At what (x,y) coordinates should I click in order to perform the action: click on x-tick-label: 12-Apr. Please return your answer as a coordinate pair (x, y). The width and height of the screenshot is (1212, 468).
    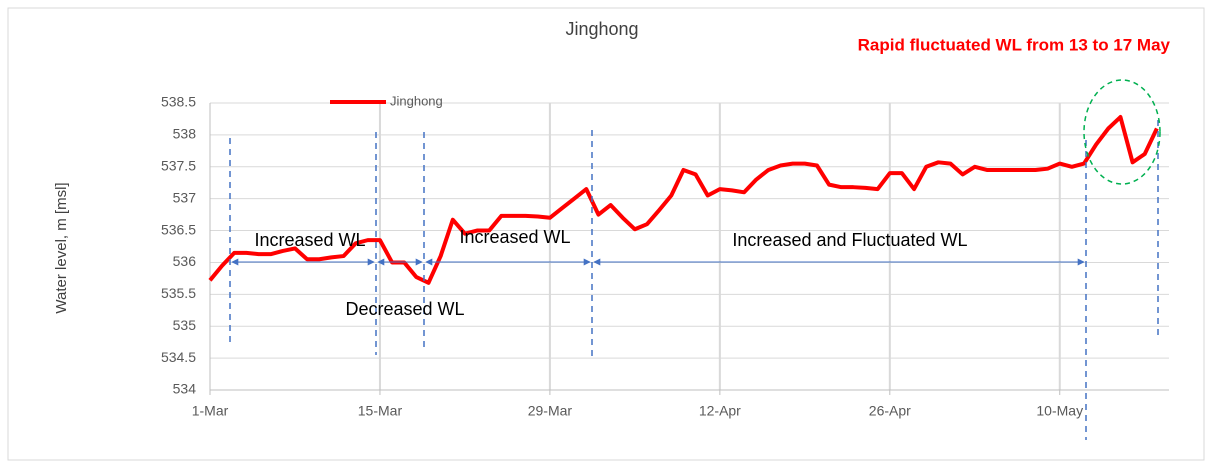
    Looking at the image, I should click on (720, 411).